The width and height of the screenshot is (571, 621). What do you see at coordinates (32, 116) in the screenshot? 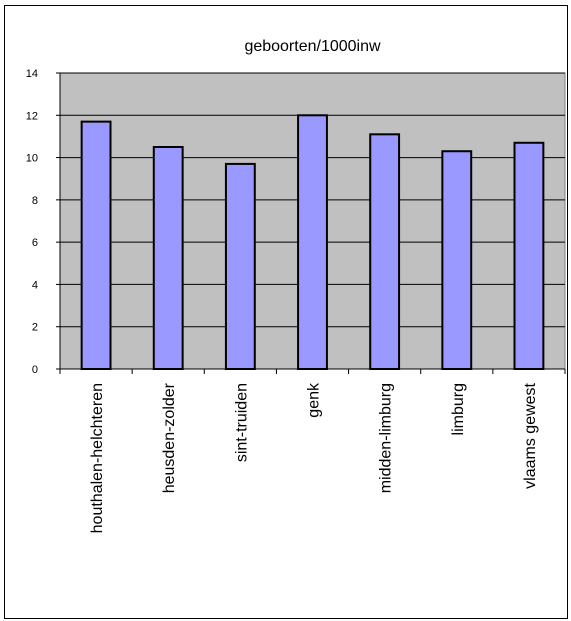
I see `y-tick-label: 12` at bounding box center [32, 116].